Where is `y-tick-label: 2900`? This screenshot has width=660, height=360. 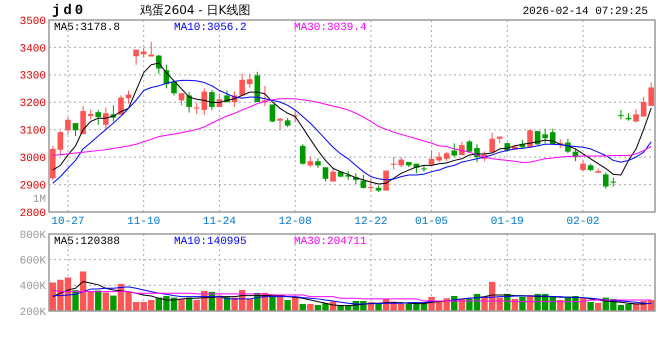 y-tick-label: 2900 is located at coordinates (33, 186).